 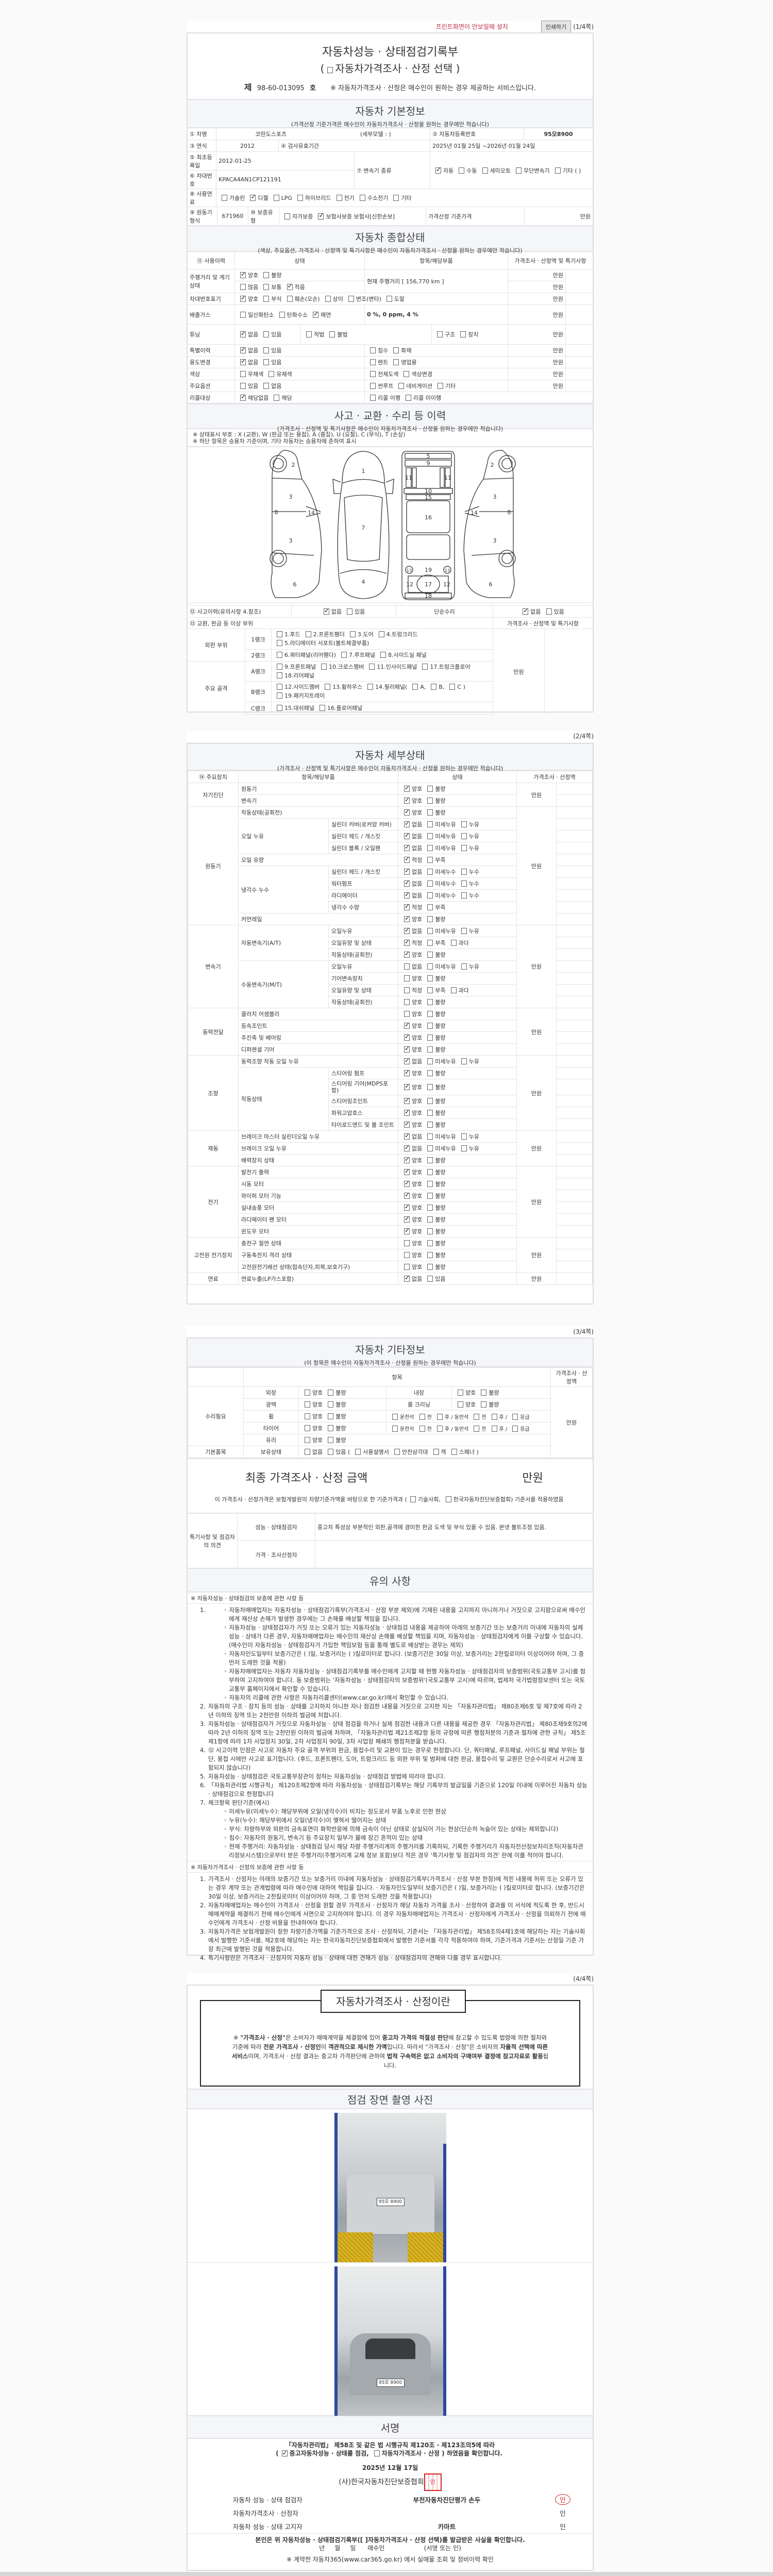 I want to click on print-button: 인쇄하기, so click(x=556, y=26).